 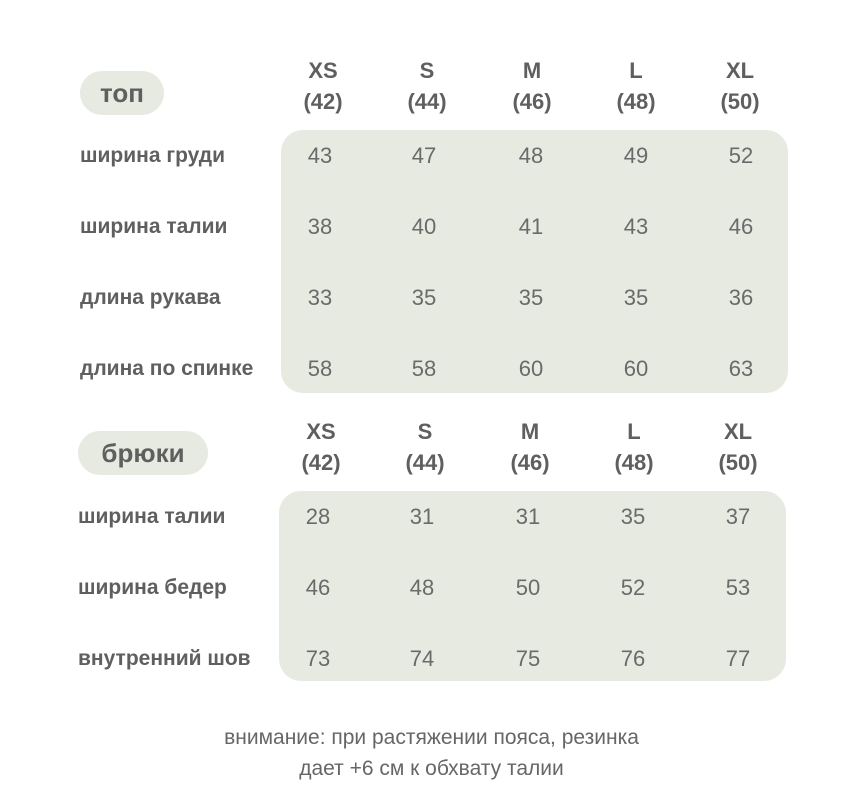 What do you see at coordinates (153, 155) in the screenshot?
I see `row-label: ширина груди` at bounding box center [153, 155].